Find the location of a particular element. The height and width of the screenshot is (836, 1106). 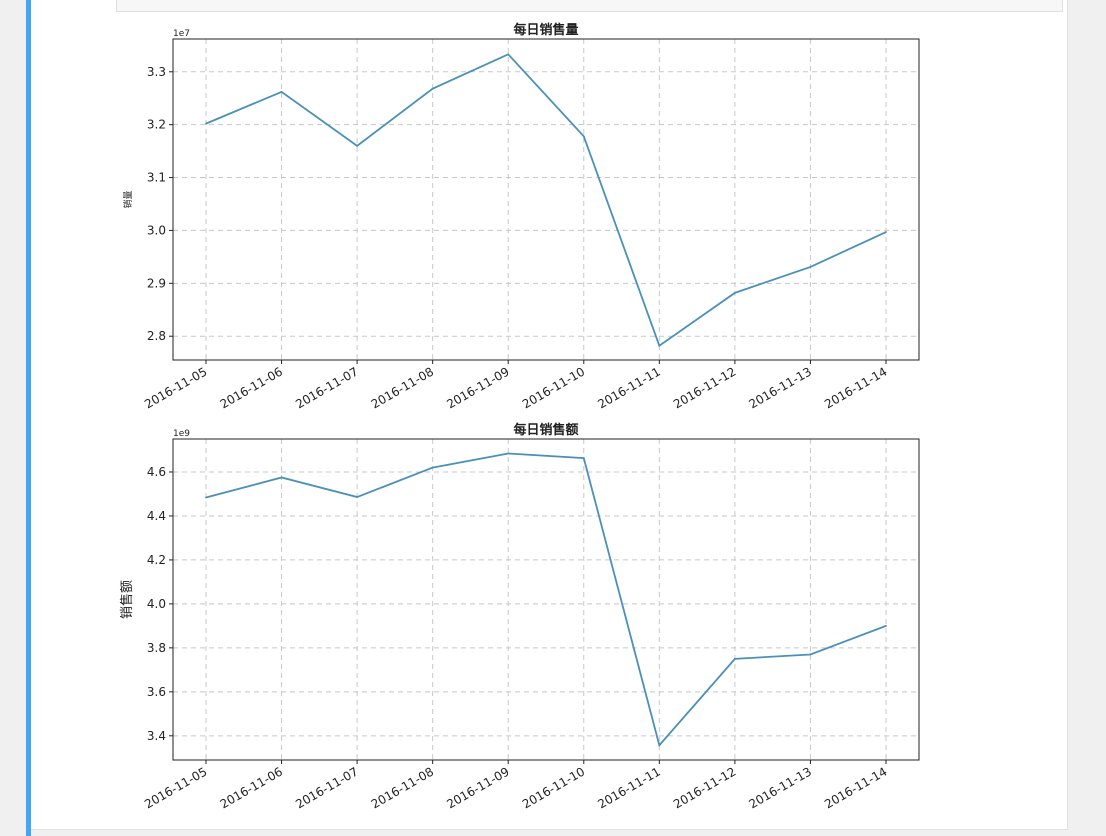

y-tick-label: 3.2 is located at coordinates (156, 125).